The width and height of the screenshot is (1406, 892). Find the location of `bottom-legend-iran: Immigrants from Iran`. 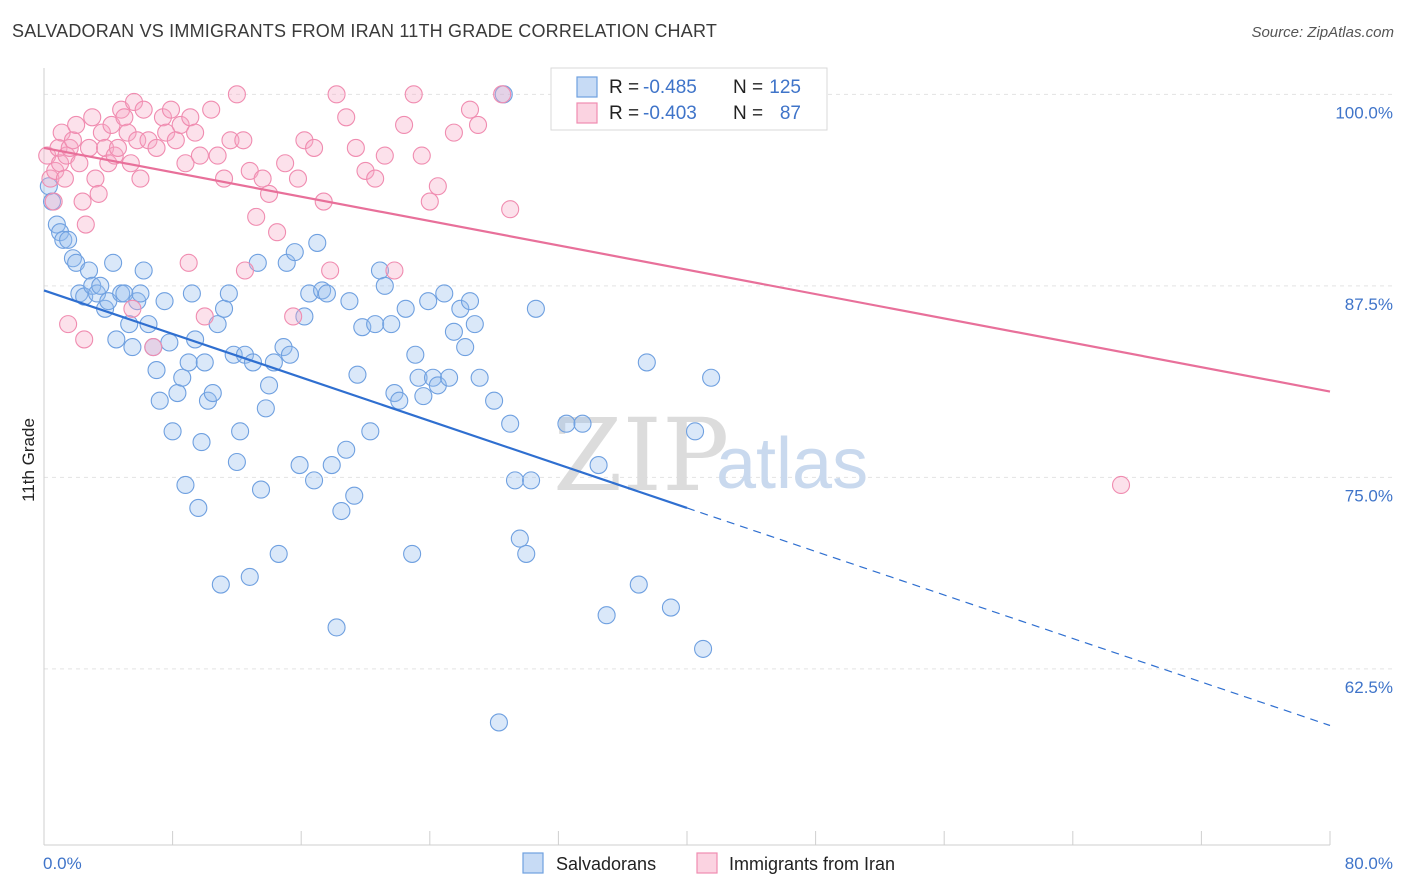

bottom-legend-iran: Immigrants from Iran is located at coordinates (812, 864).